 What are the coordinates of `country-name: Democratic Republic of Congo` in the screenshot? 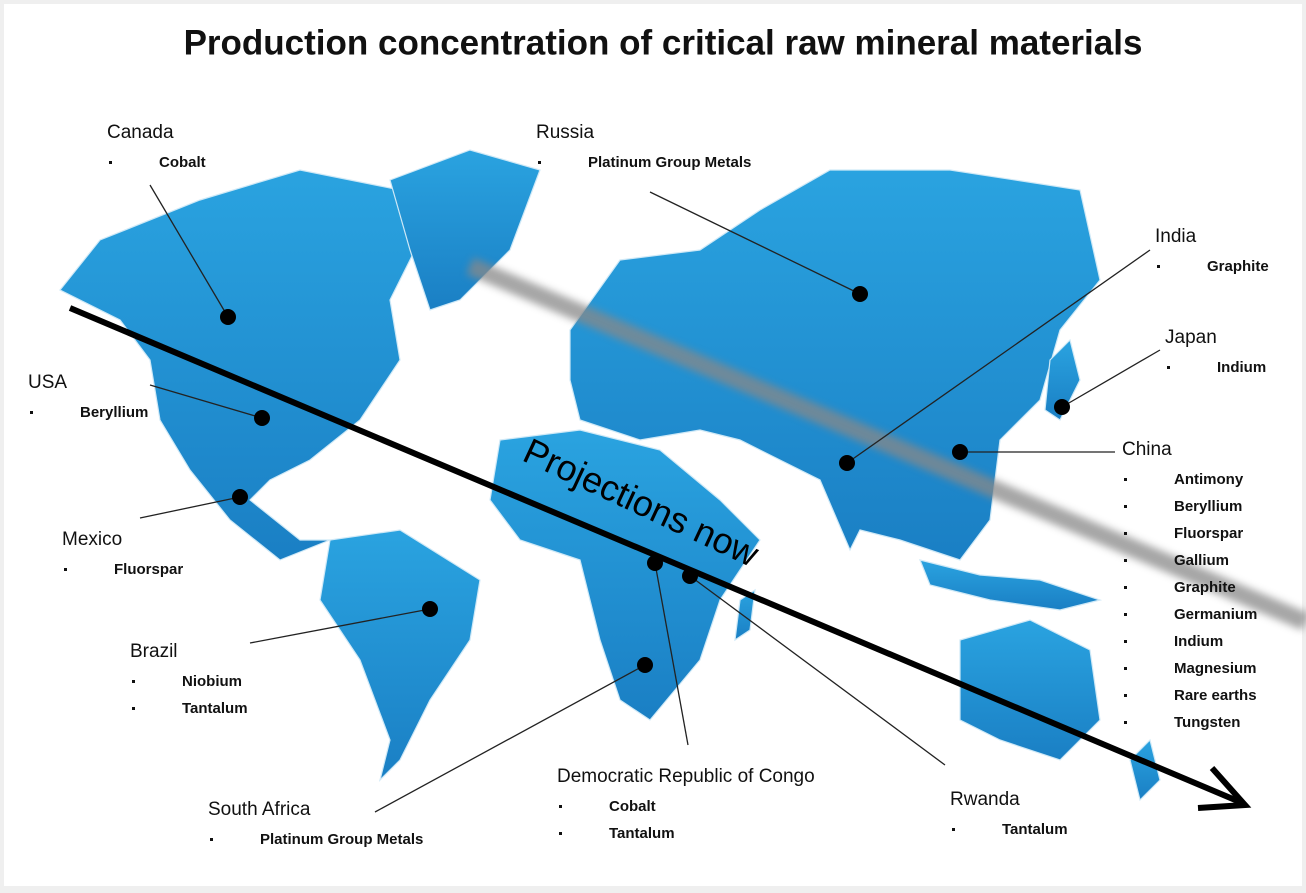 It's located at (686, 776).